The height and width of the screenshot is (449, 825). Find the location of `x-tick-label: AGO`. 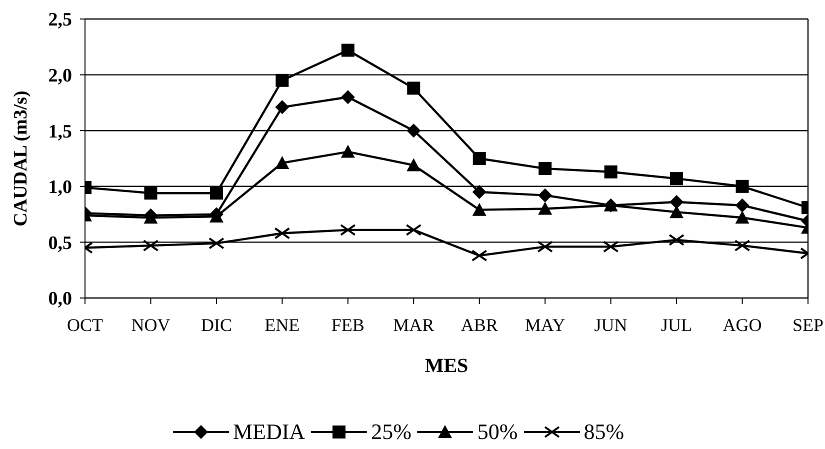

x-tick-label: AGO is located at coordinates (742, 324).